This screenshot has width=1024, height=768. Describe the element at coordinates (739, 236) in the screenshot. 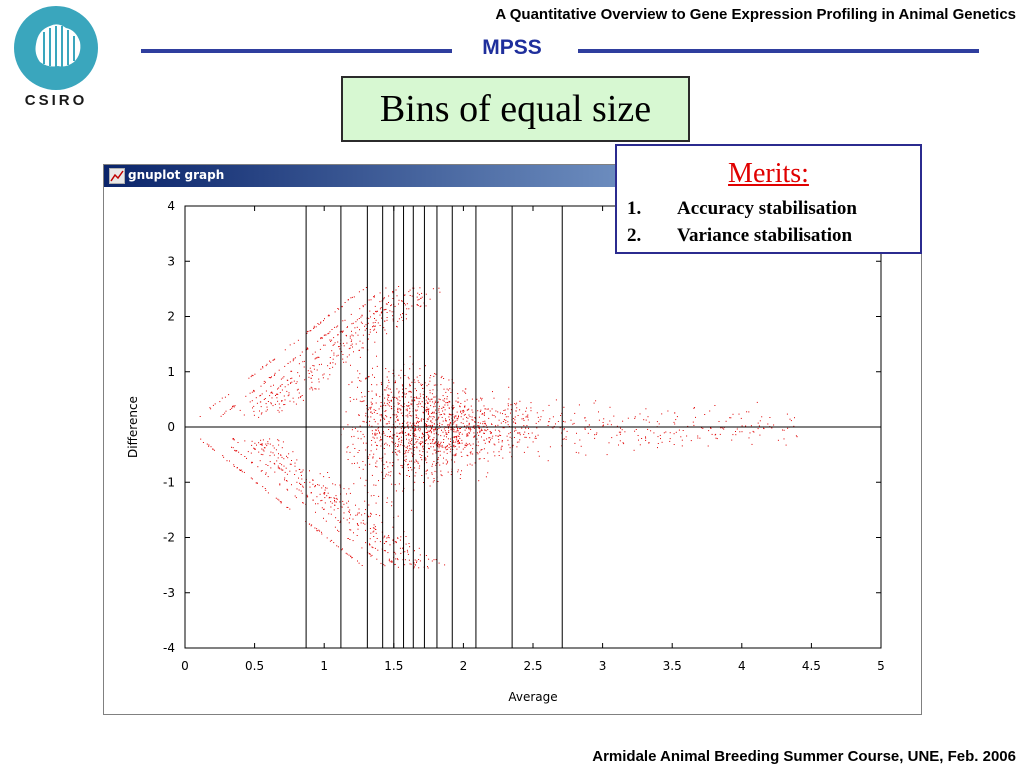

I see `merits-item: 2. Variance stabilisation` at that location.